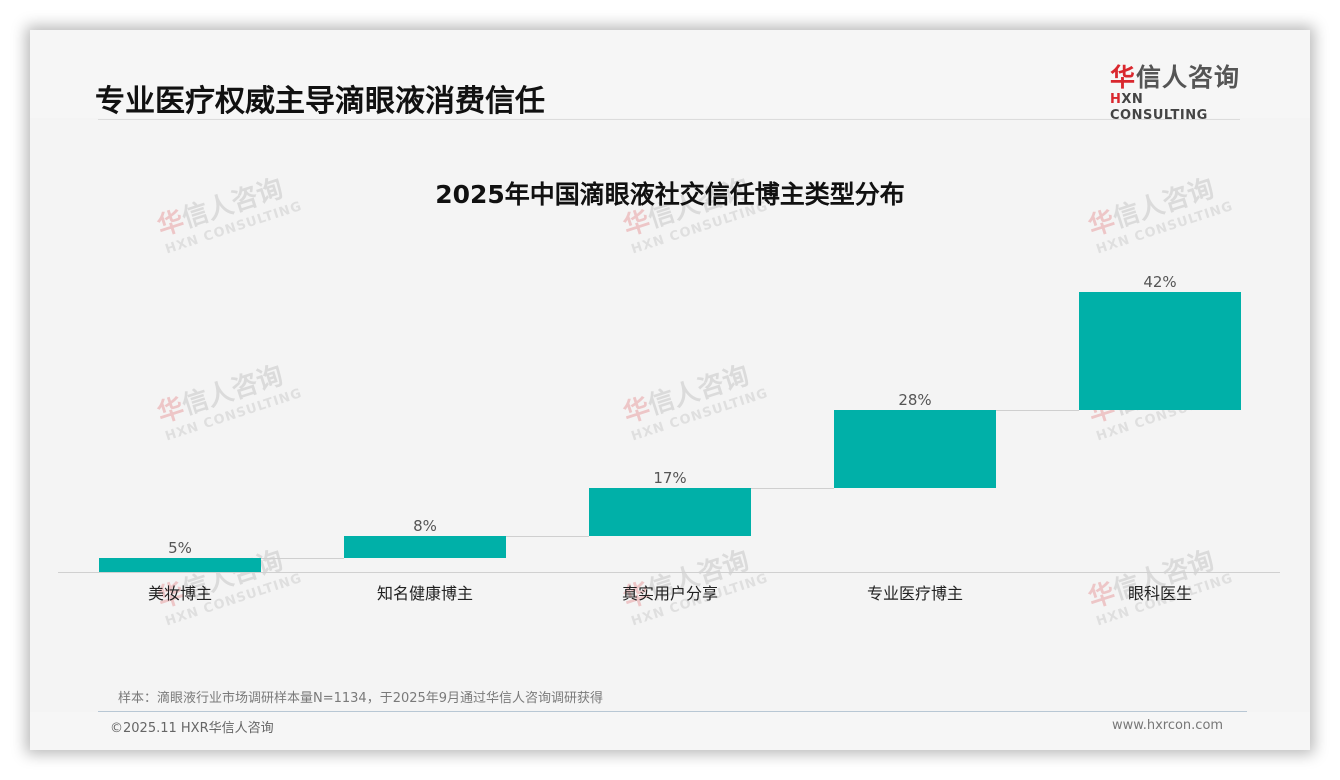 This screenshot has width=1340, height=780. What do you see at coordinates (669, 572) in the screenshot?
I see `x-axis-line` at bounding box center [669, 572].